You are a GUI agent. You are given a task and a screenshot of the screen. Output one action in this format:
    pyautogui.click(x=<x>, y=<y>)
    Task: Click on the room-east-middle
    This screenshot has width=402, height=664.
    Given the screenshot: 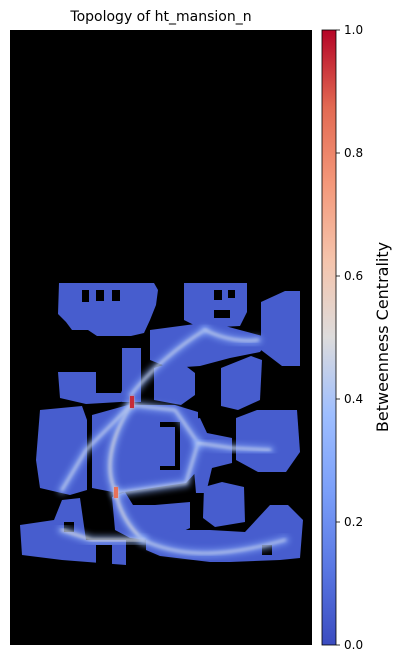 What is the action you would take?
    pyautogui.click(x=241, y=383)
    